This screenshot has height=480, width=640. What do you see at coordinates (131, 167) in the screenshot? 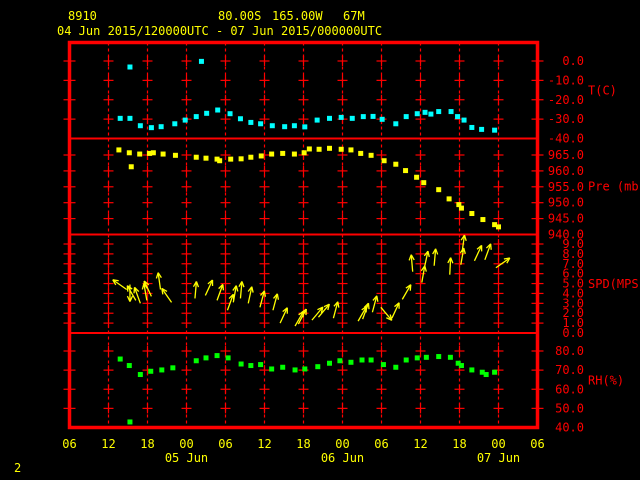
I see `pressure-outlier-point` at bounding box center [131, 167].